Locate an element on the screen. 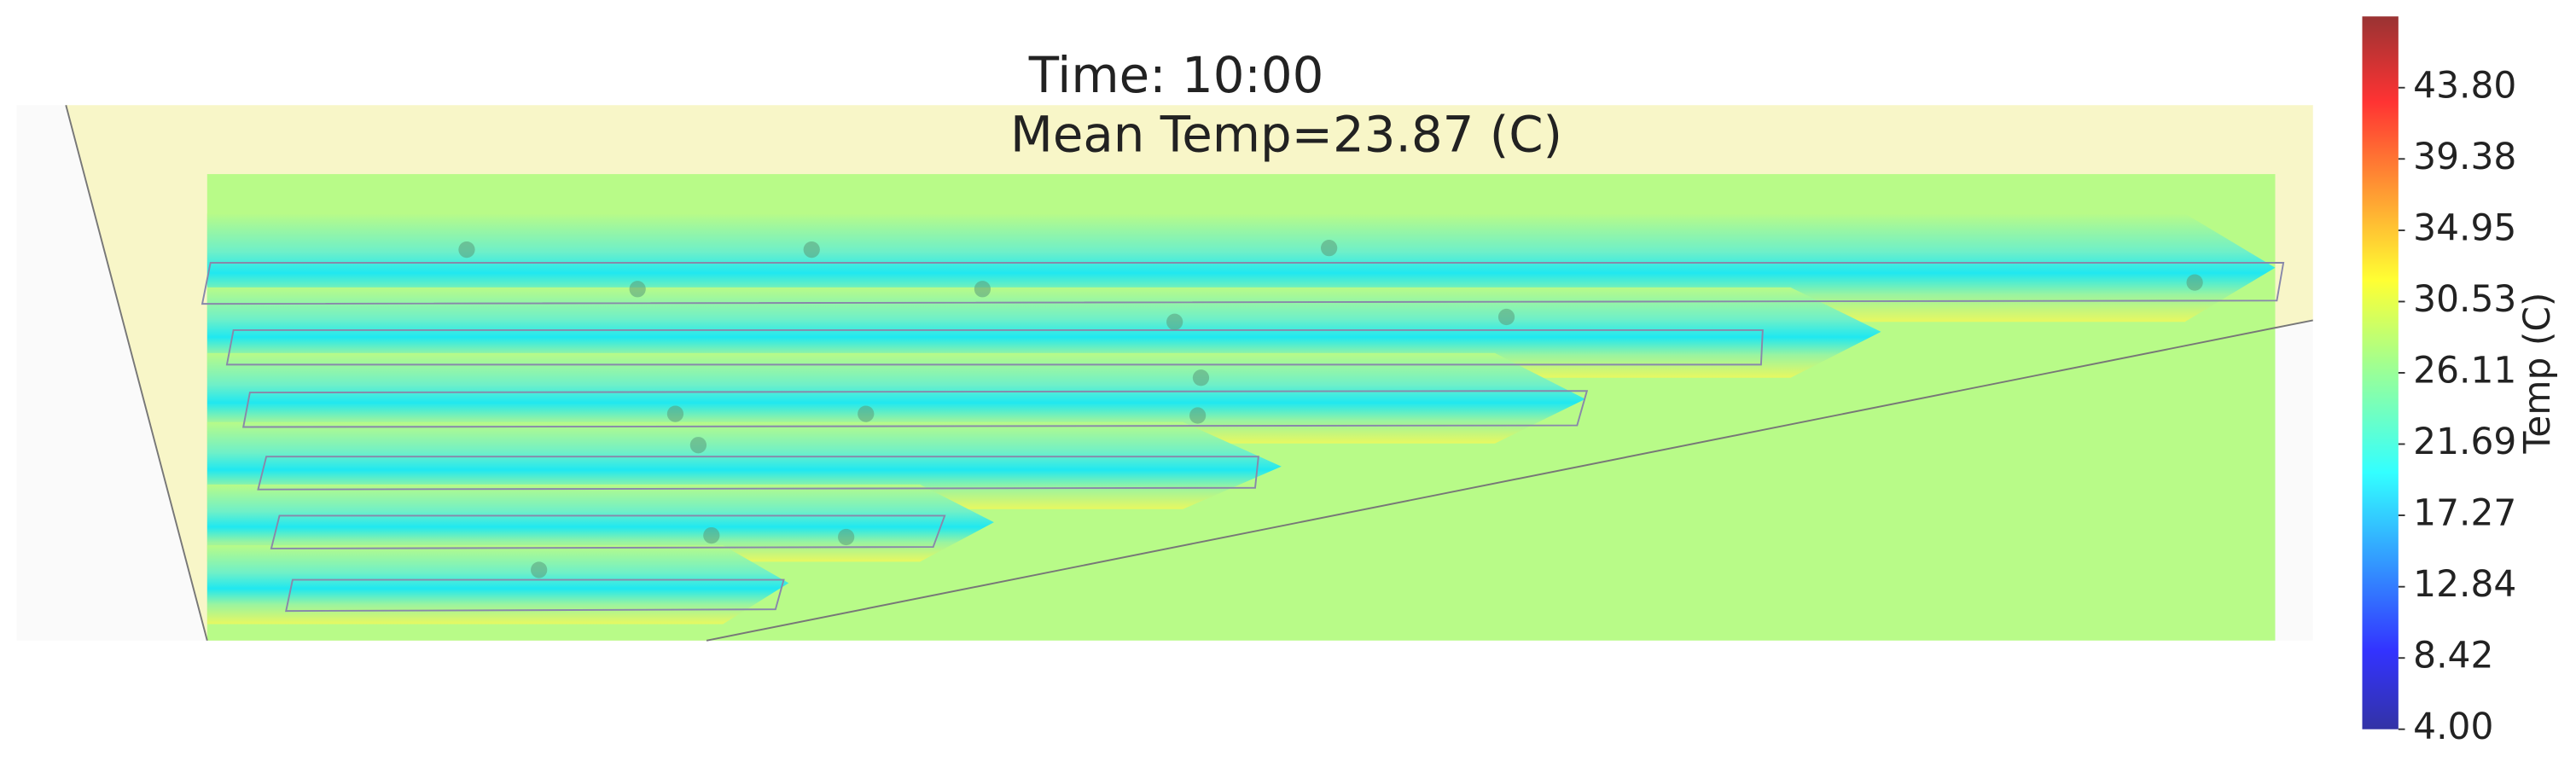 This screenshot has width=2576, height=767. colorbar-tick-label: 26.11 is located at coordinates (2464, 370).